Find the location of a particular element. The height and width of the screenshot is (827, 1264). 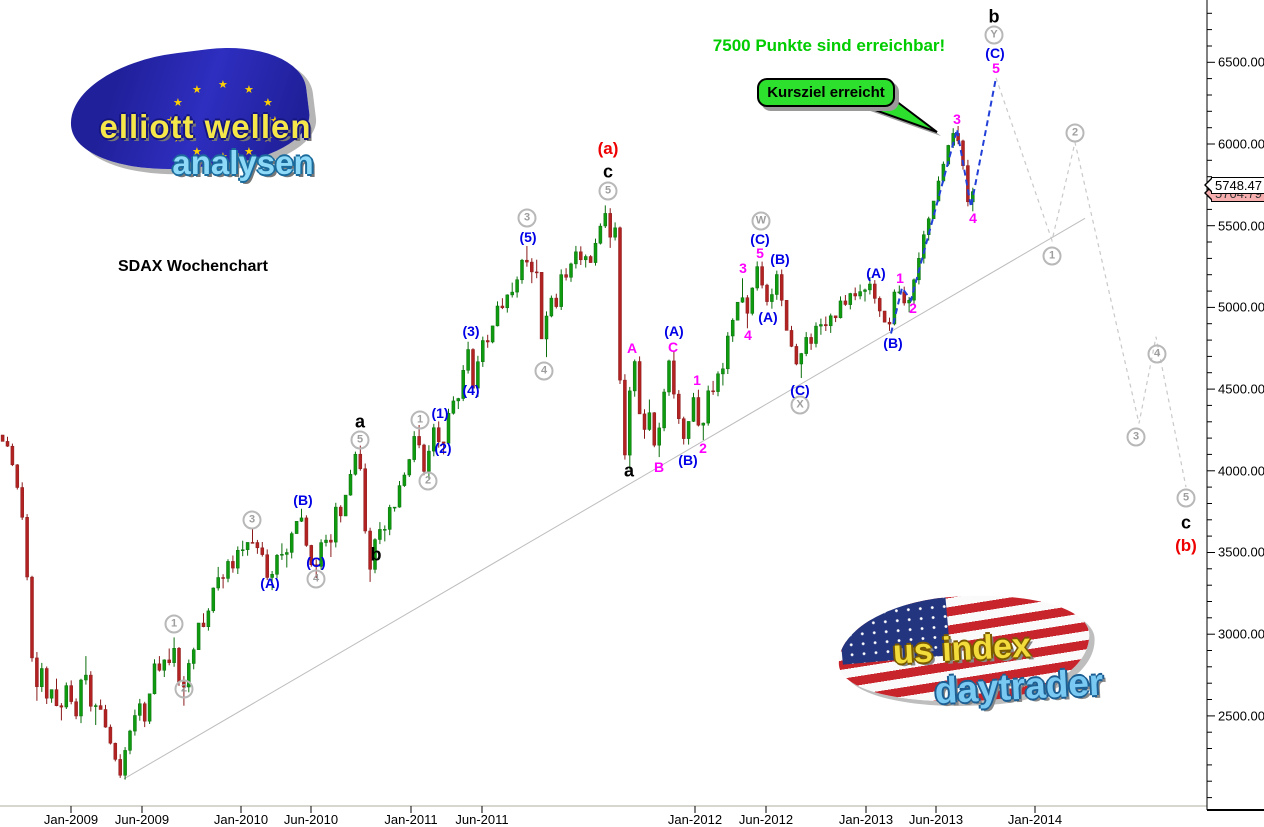

x-axis-tick-label: Jun-2009 is located at coordinates (142, 819).